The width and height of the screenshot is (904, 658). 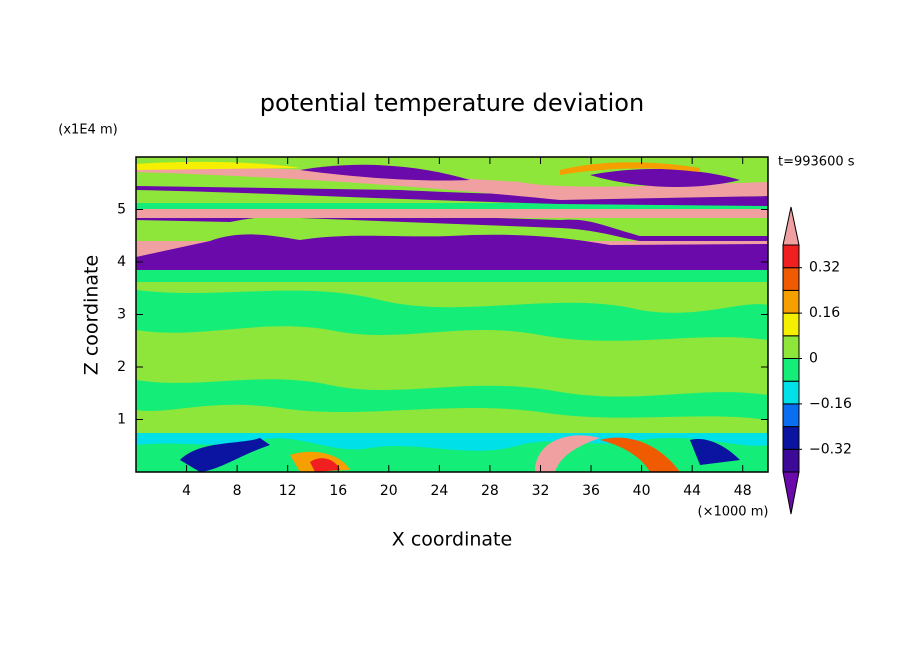 I want to click on colorbar-tick-label: −0.16, so click(x=830, y=404).